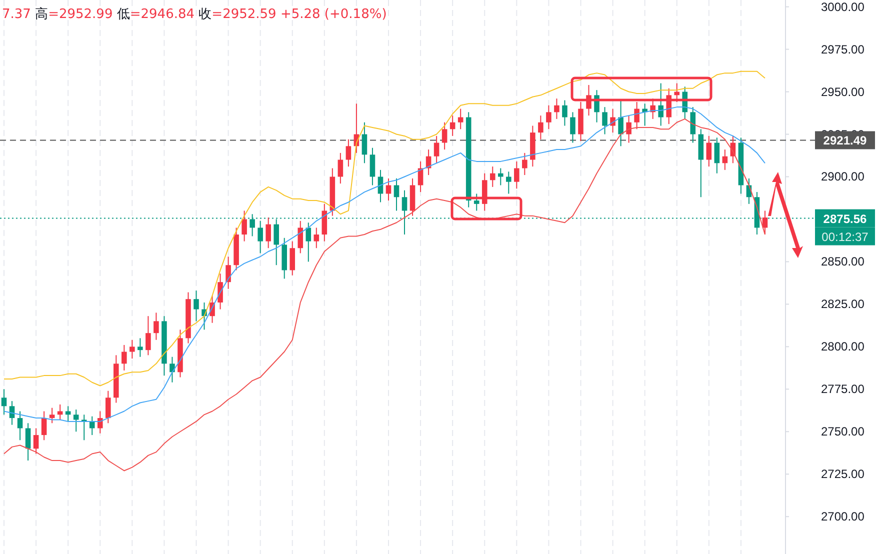 The height and width of the screenshot is (554, 878). I want to click on y-tick-label: 2950.00, so click(843, 91).